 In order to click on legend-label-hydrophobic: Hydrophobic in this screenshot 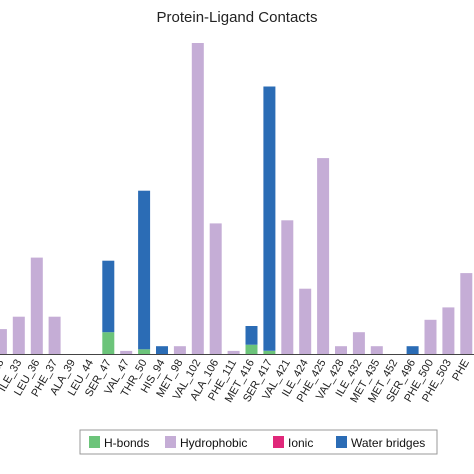, I will do `click(213, 443)`.